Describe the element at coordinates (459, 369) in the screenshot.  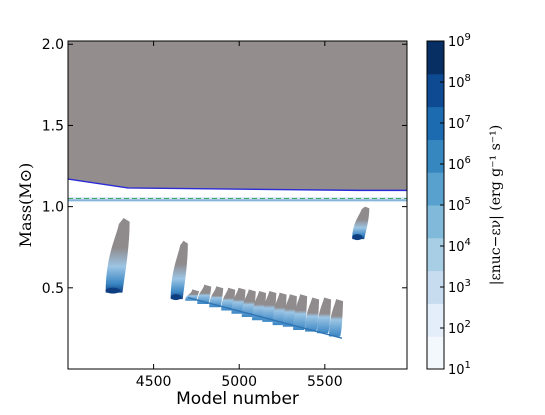
I see `colorbar-tick-label: 10¹` at that location.